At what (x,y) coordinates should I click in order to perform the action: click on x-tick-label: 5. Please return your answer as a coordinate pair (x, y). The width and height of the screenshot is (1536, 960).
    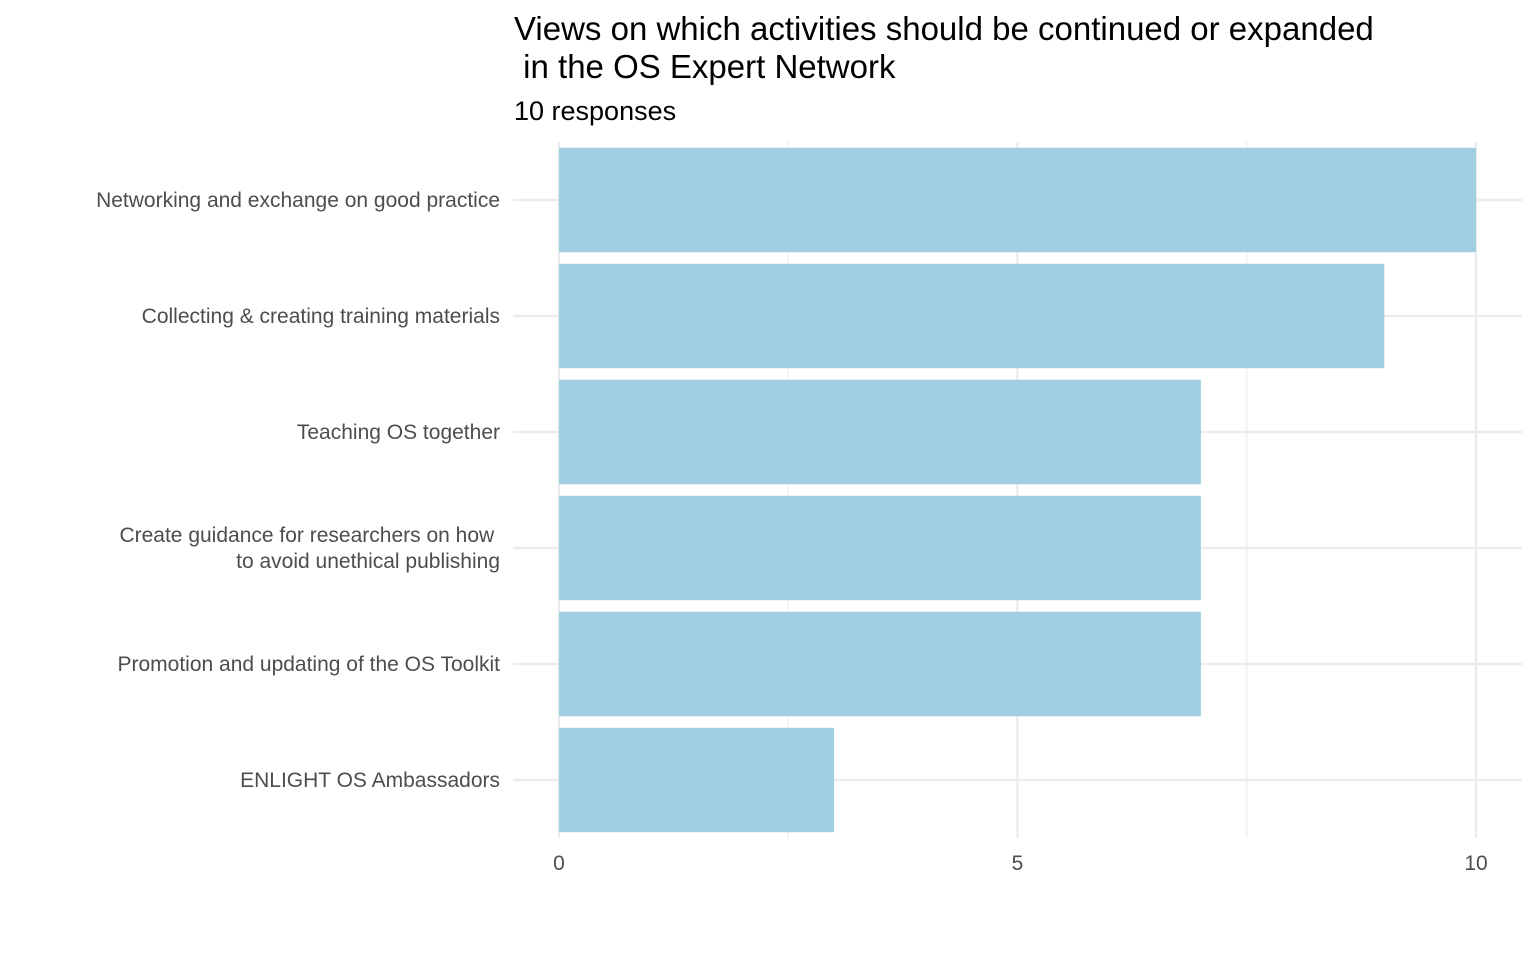
    Looking at the image, I should click on (1018, 863).